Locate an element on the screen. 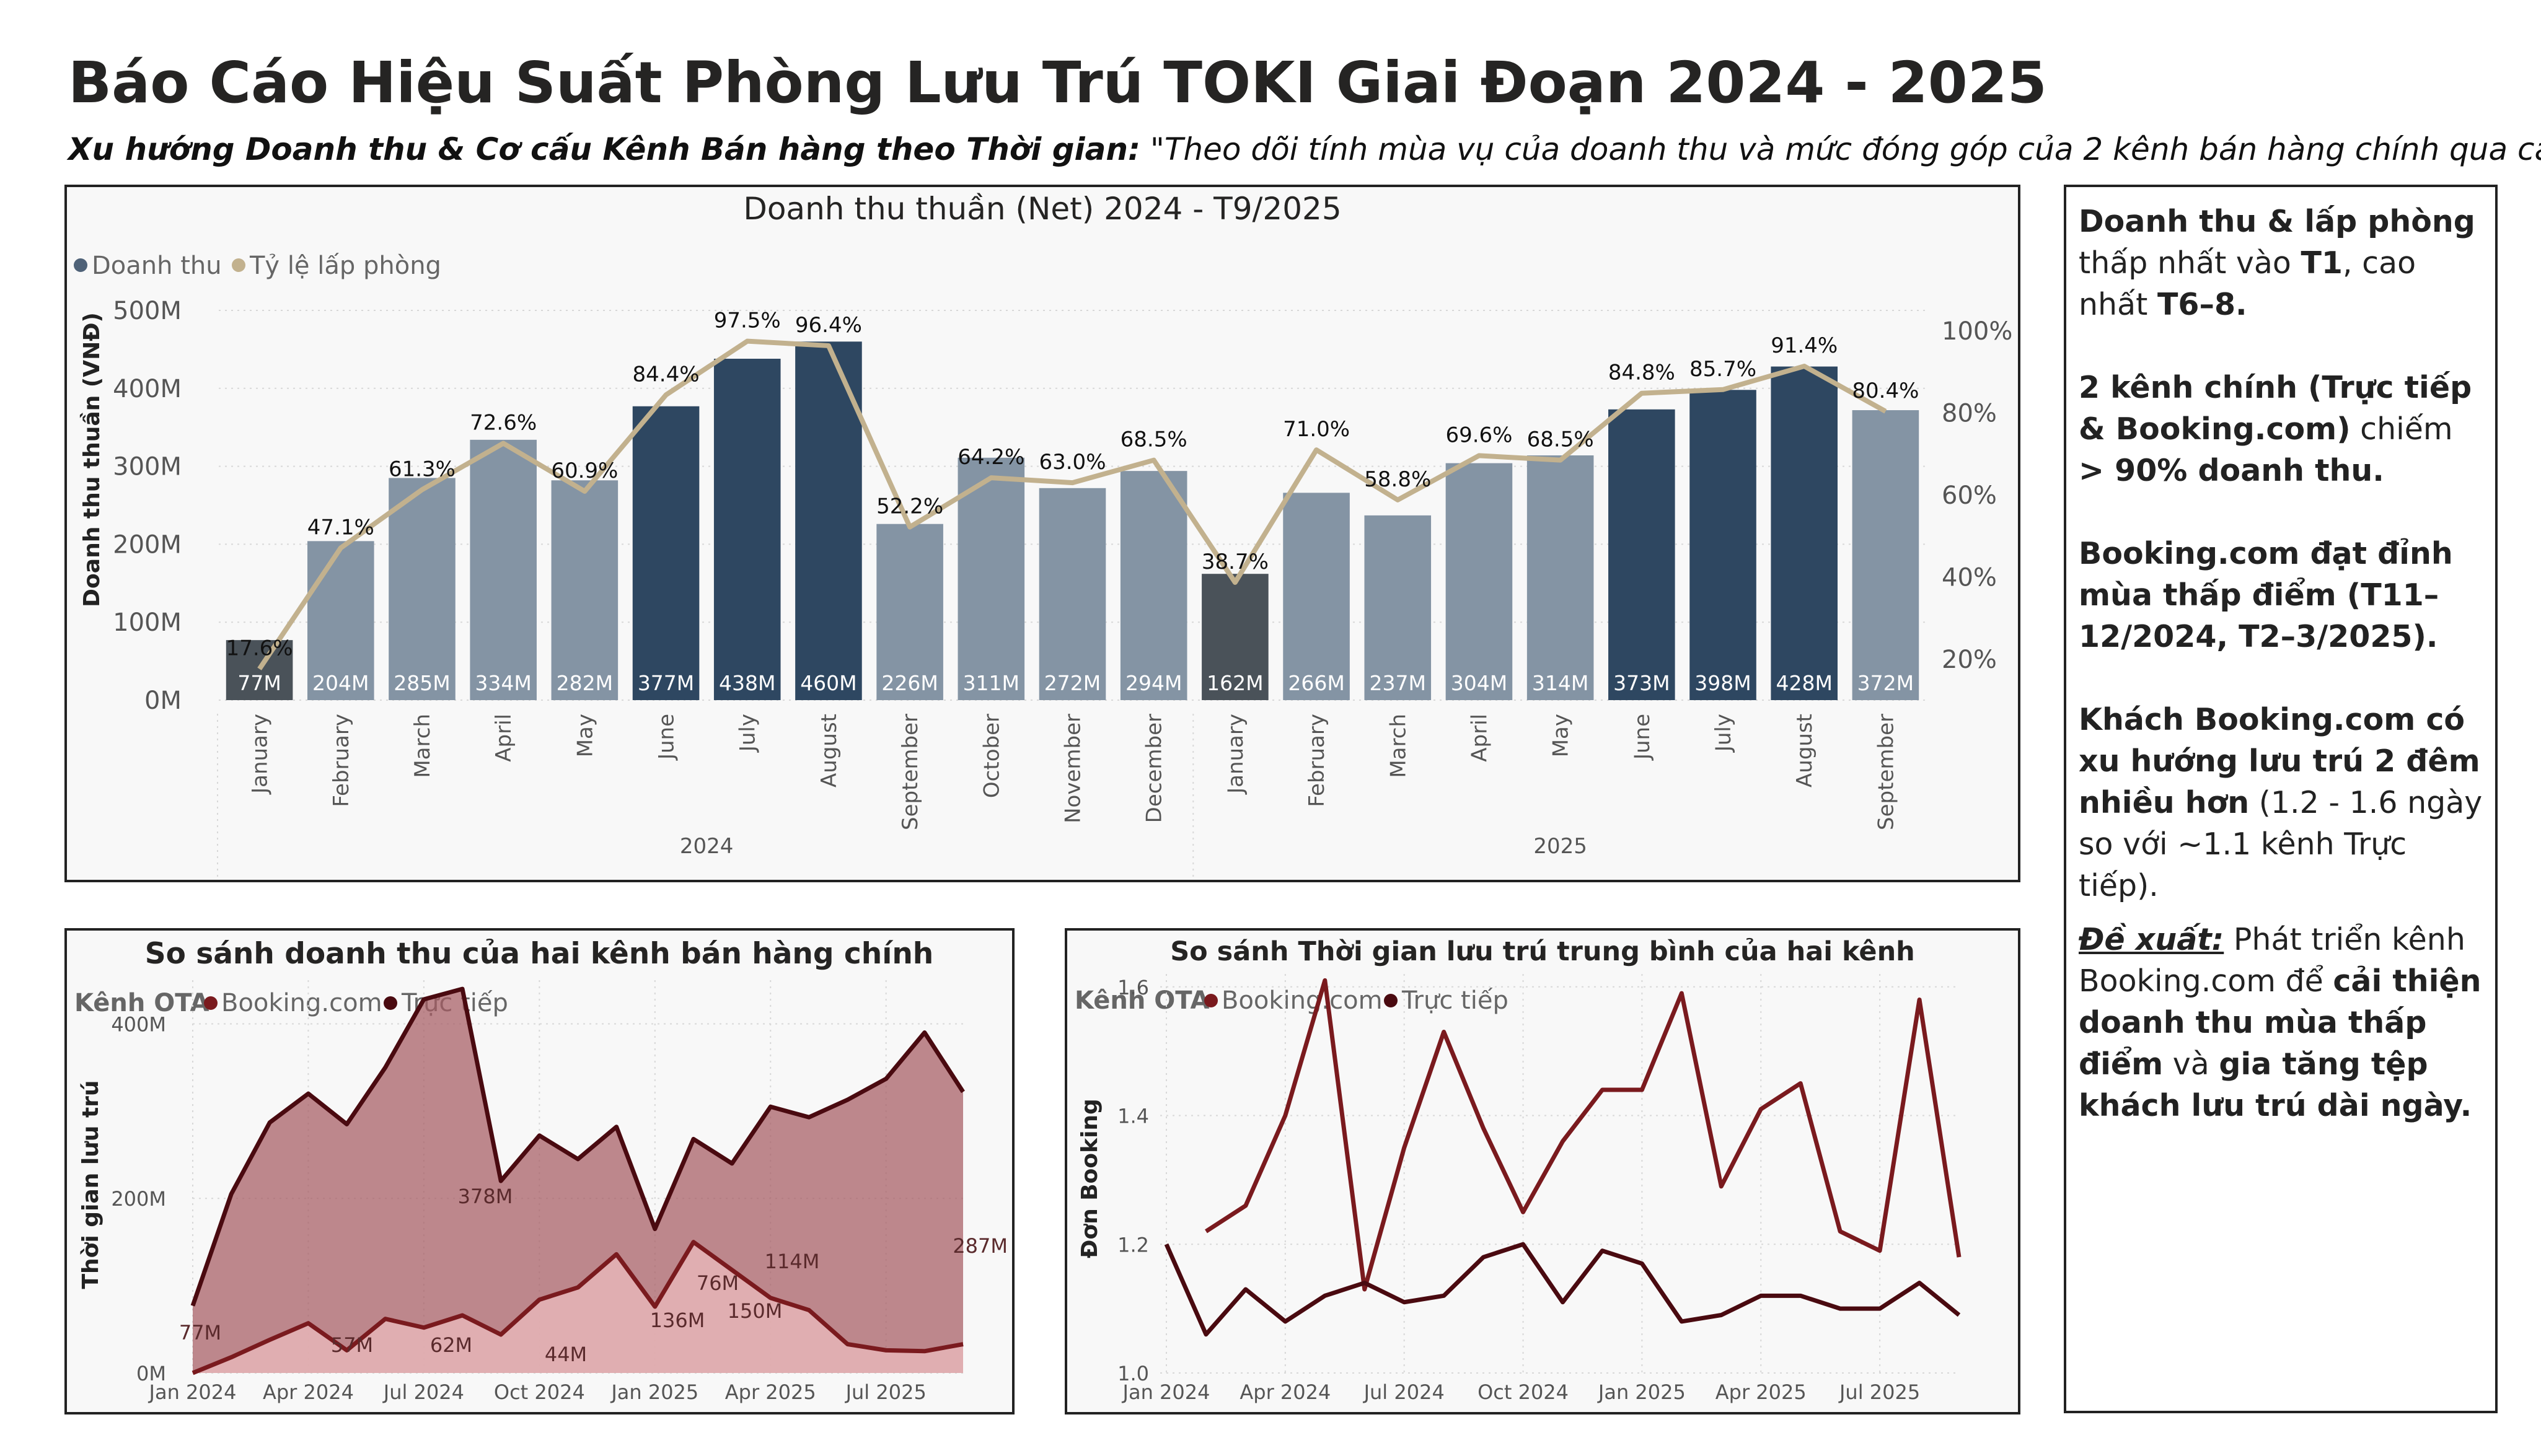 This screenshot has height=1456, width=2541. legend-label-direct: Trực tiếp is located at coordinates (1454, 1001).